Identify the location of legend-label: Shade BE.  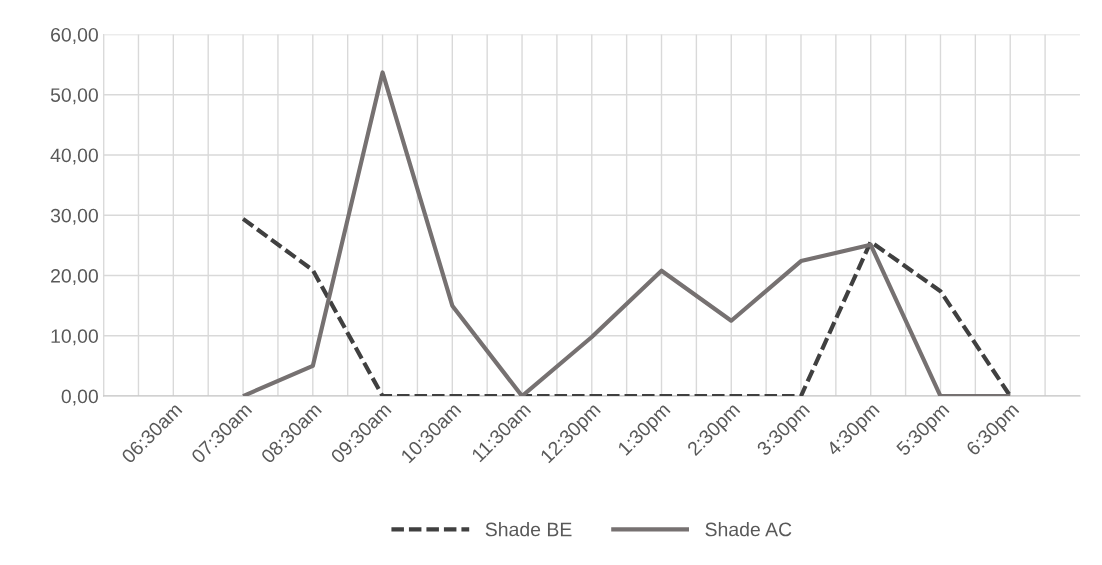
(528, 529).